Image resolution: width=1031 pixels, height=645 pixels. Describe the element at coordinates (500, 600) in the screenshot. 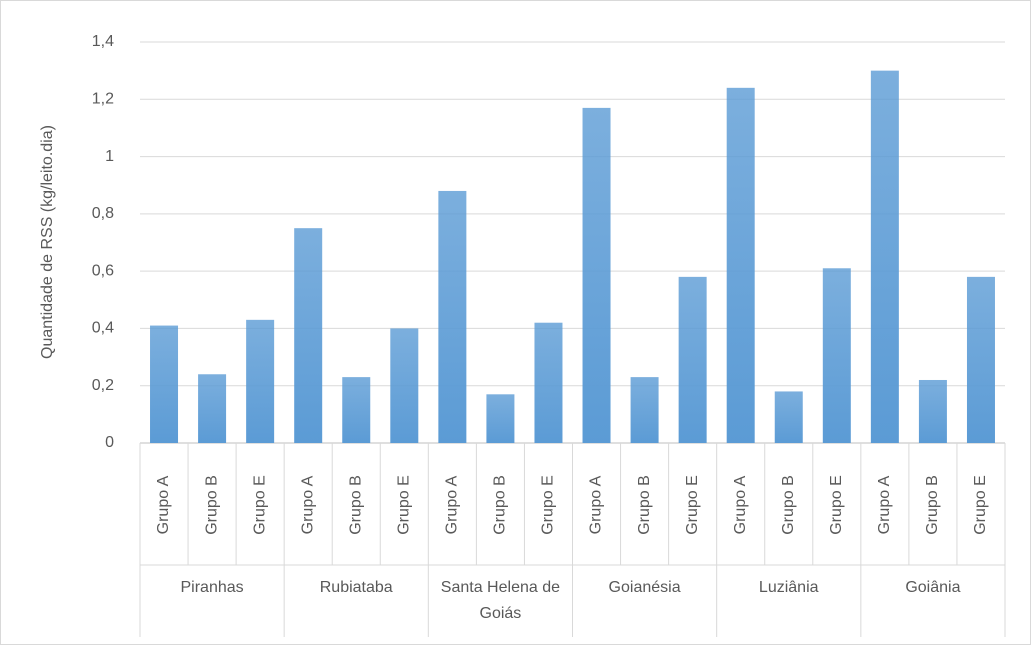

I see `category-group-label: Santa Helena de Goiás` at that location.